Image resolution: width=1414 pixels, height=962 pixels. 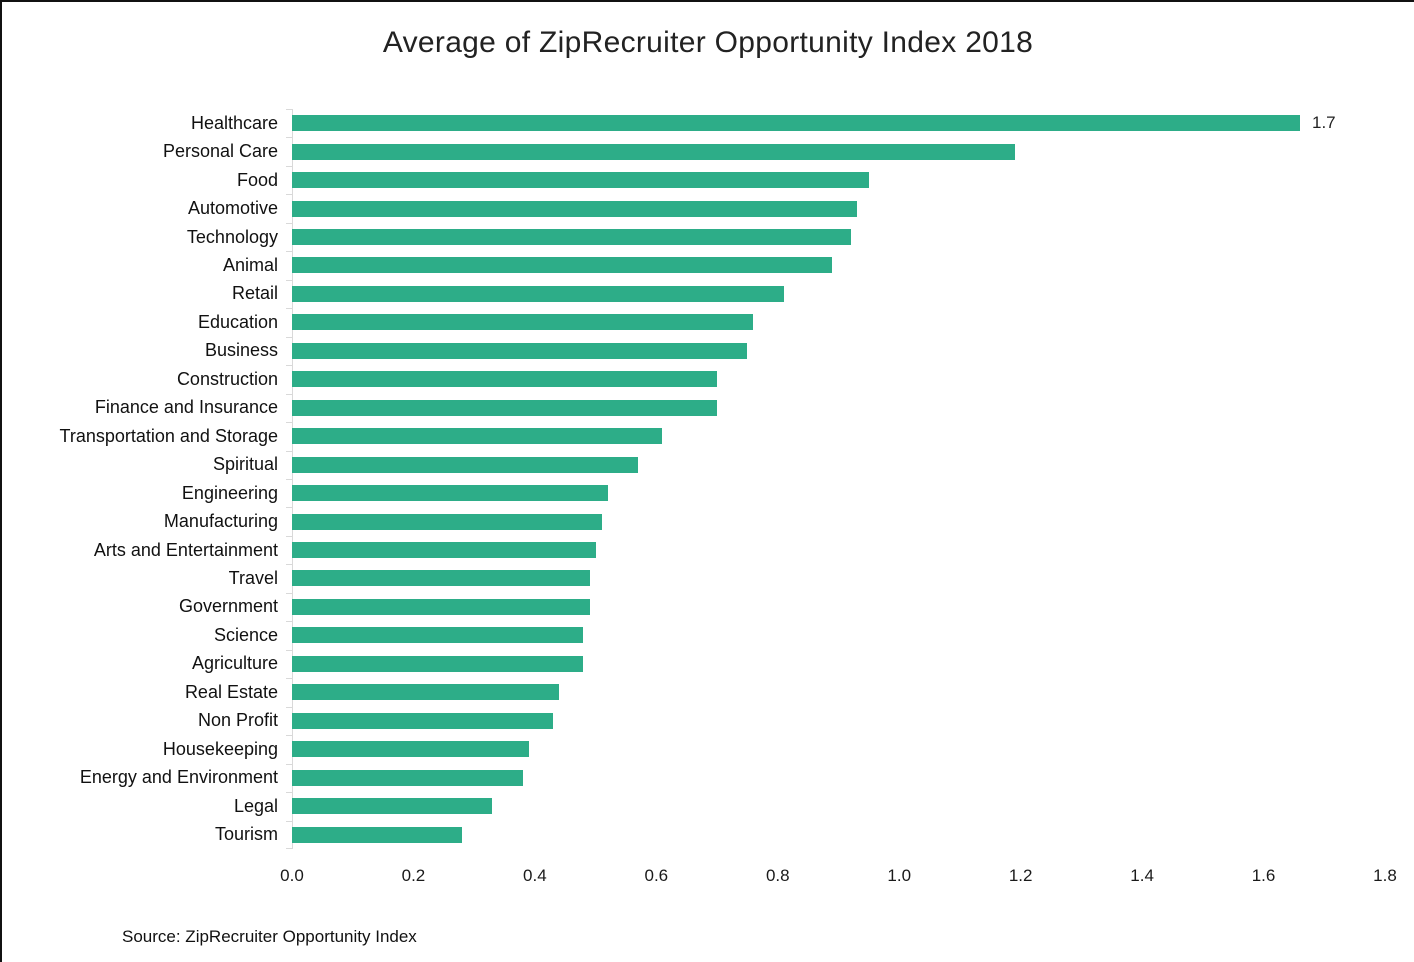 I want to click on category-label-housekeeping: Housekeeping, so click(x=220, y=748).